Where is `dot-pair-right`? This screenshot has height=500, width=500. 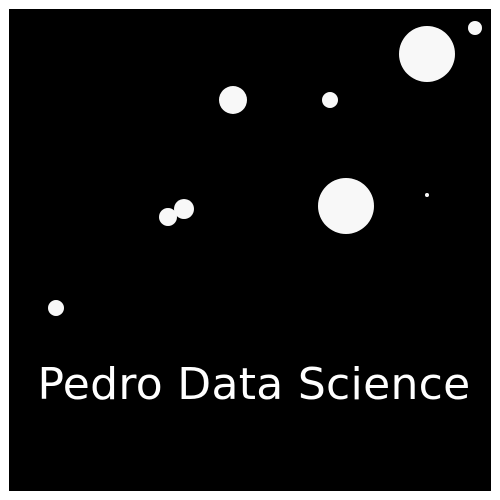
dot-pair-right is located at coordinates (184, 209).